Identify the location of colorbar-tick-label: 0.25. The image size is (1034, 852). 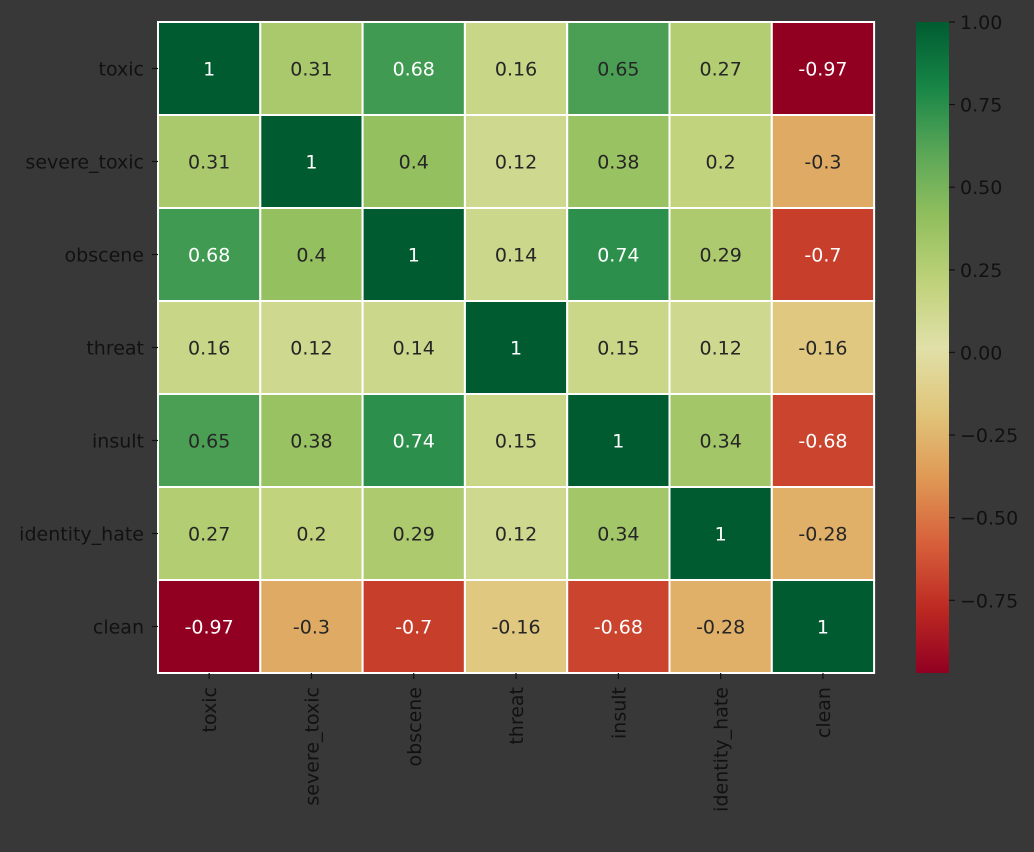
(981, 271).